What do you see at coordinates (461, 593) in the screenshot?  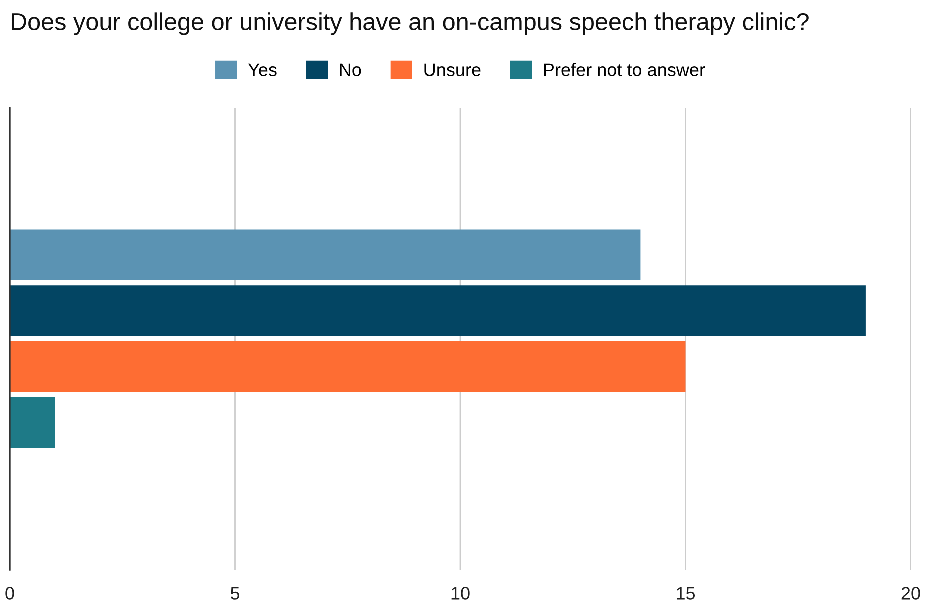 I see `x-tick-label: 10` at bounding box center [461, 593].